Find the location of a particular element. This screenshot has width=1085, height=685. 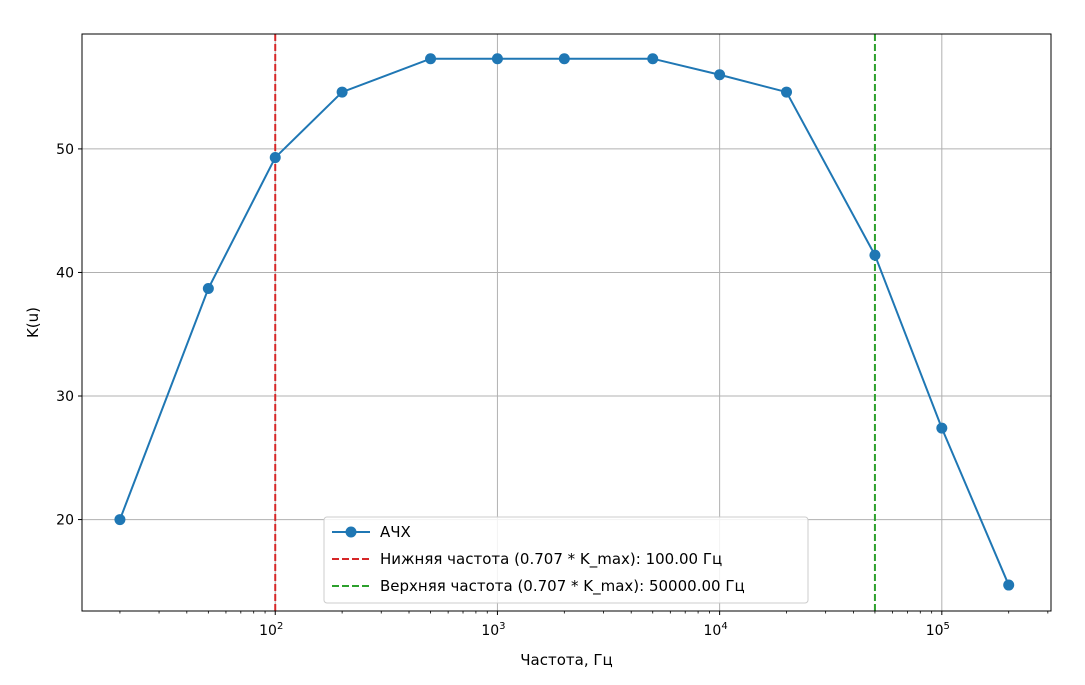

y-tick-label: 40 is located at coordinates (65, 273).